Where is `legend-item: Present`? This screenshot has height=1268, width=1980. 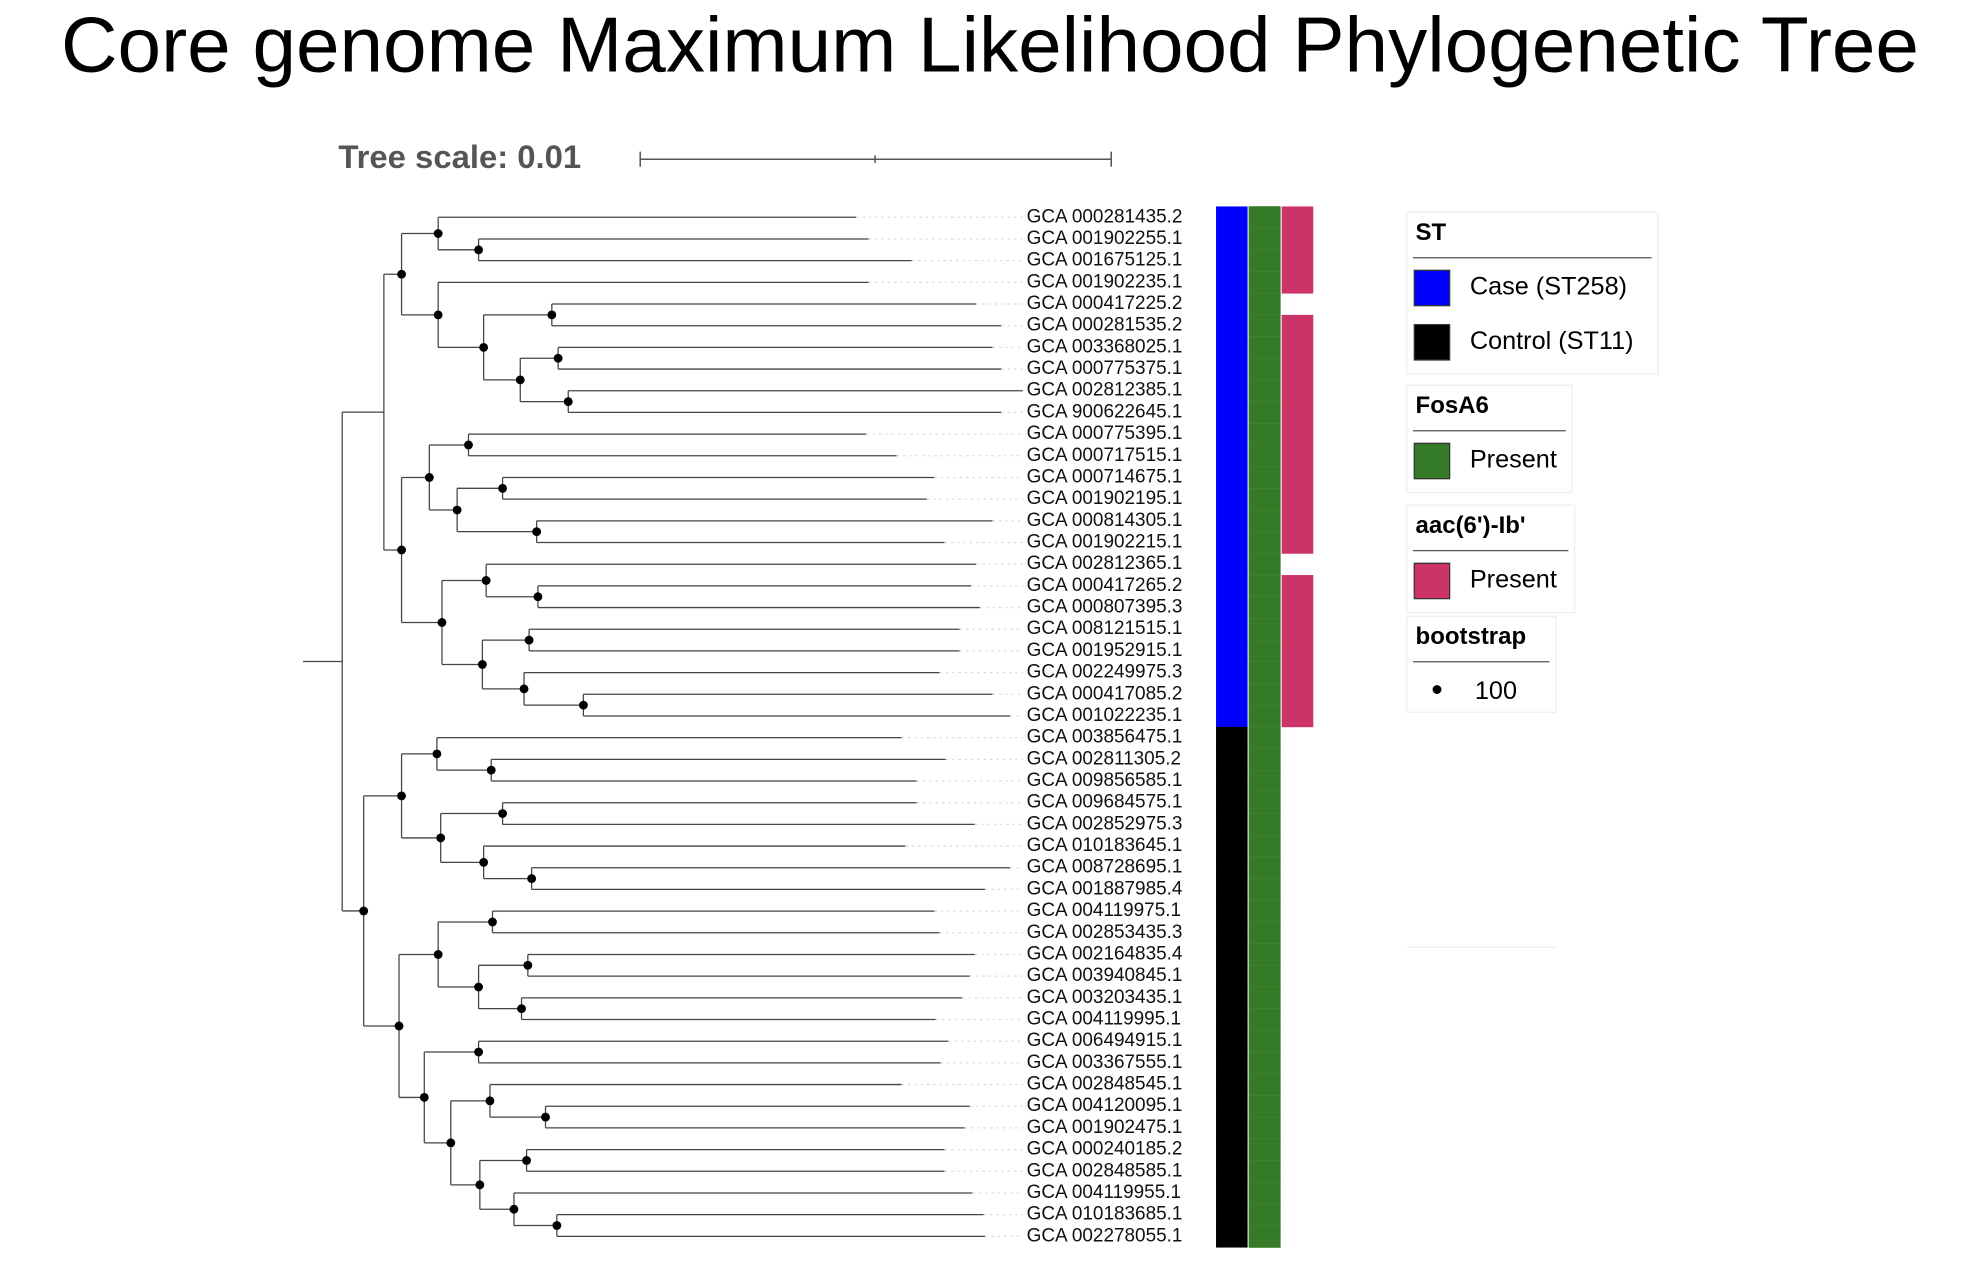
legend-item: Present is located at coordinates (1513, 460).